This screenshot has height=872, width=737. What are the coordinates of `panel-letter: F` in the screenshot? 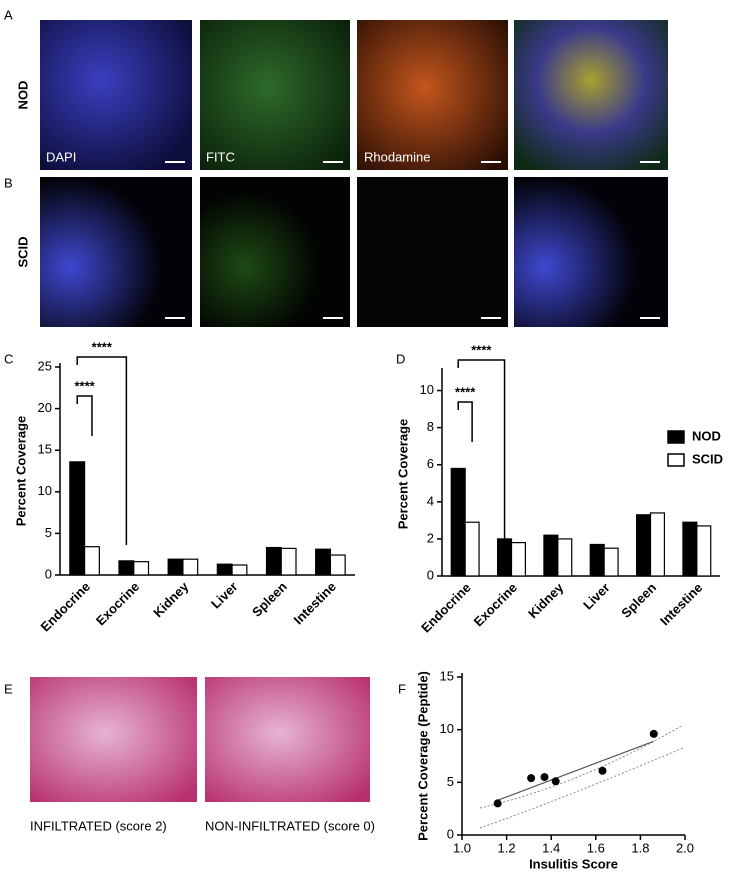 It's located at (402, 688).